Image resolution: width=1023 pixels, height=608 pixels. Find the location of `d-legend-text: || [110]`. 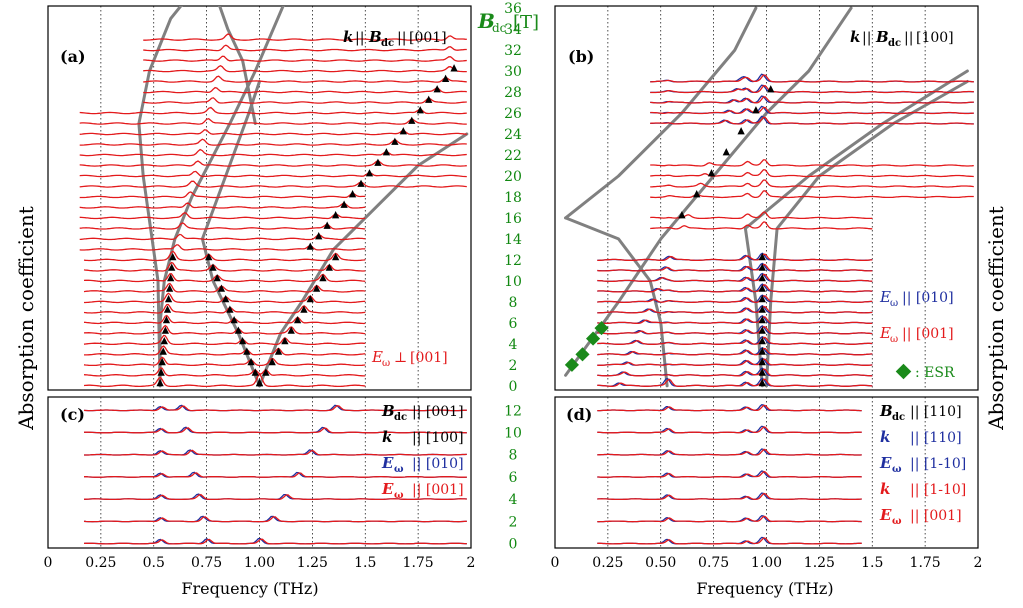

d-legend-text: || [110] is located at coordinates (936, 438).